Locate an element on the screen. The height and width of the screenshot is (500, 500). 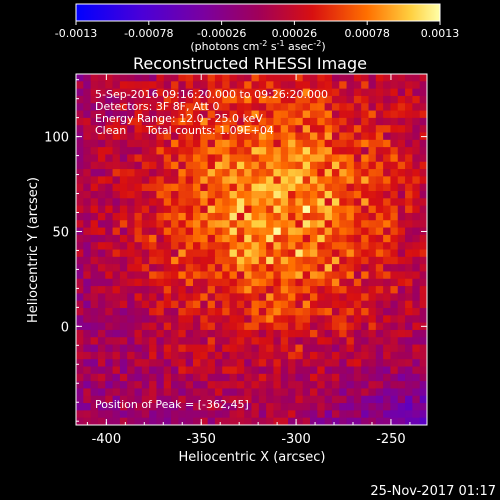
annotation-total-counts: Total counts: 1.09E+04 is located at coordinates (209, 130).